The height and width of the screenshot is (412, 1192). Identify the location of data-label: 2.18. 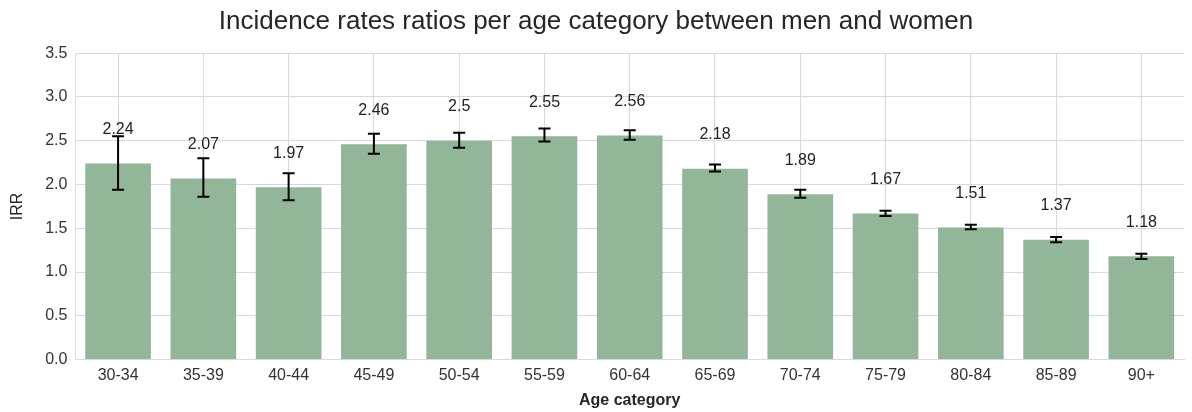
(715, 134).